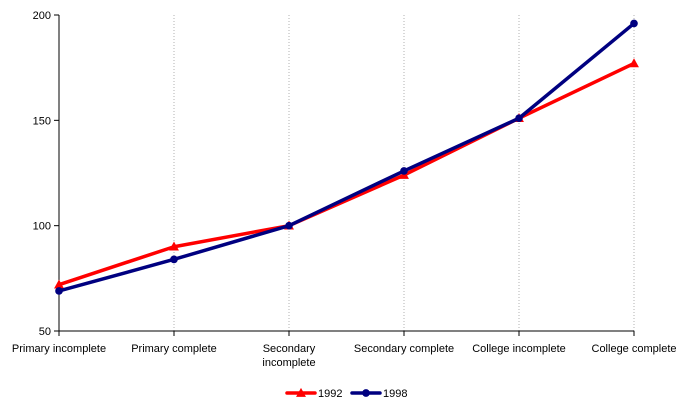 The image size is (678, 403). I want to click on y-tick-label: 200, so click(42, 16).